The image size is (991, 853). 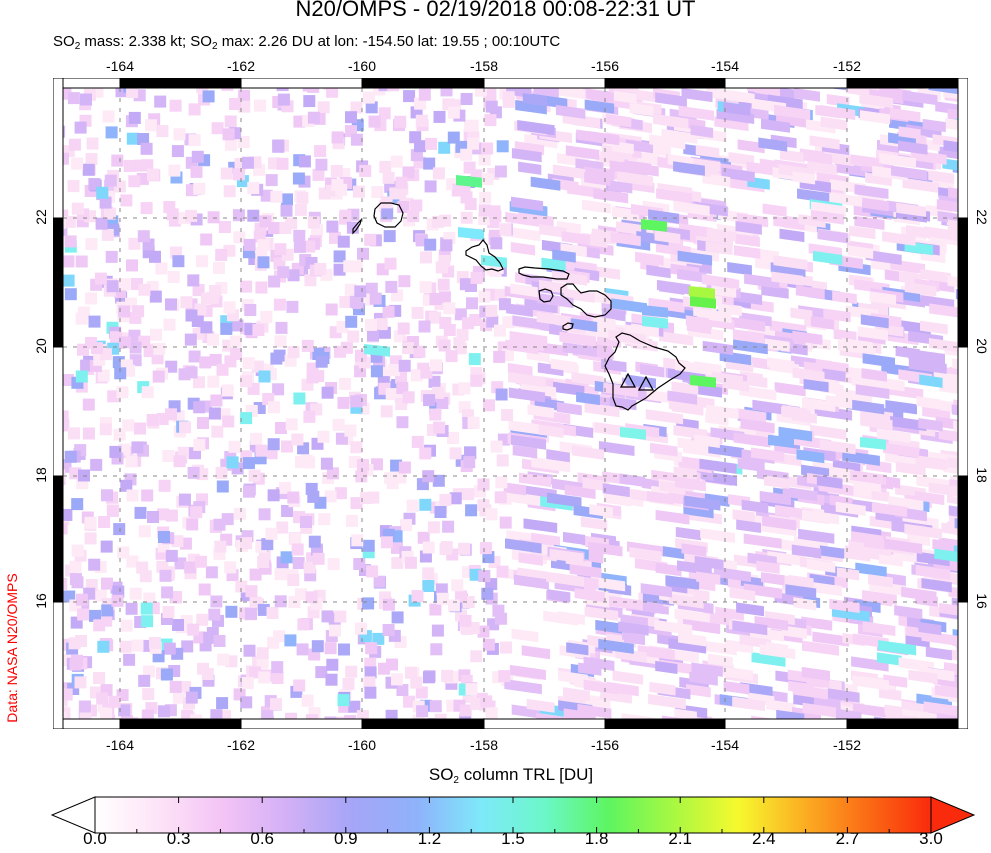 I want to click on colorbar-tick-label: 2.1, so click(x=680, y=838).